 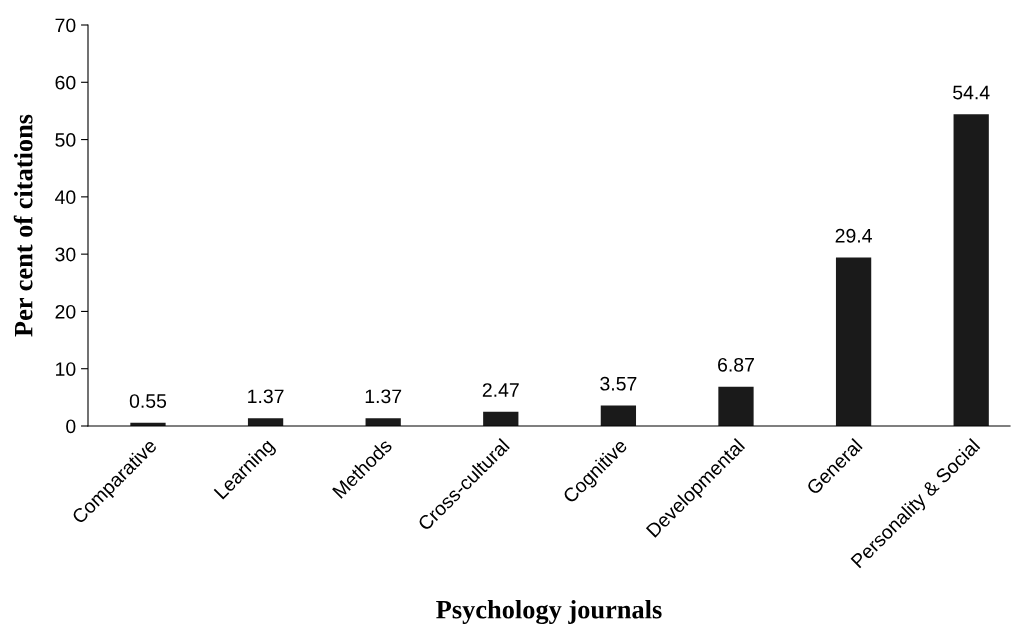 What do you see at coordinates (148, 401) in the screenshot?
I see `data-label: 0.55` at bounding box center [148, 401].